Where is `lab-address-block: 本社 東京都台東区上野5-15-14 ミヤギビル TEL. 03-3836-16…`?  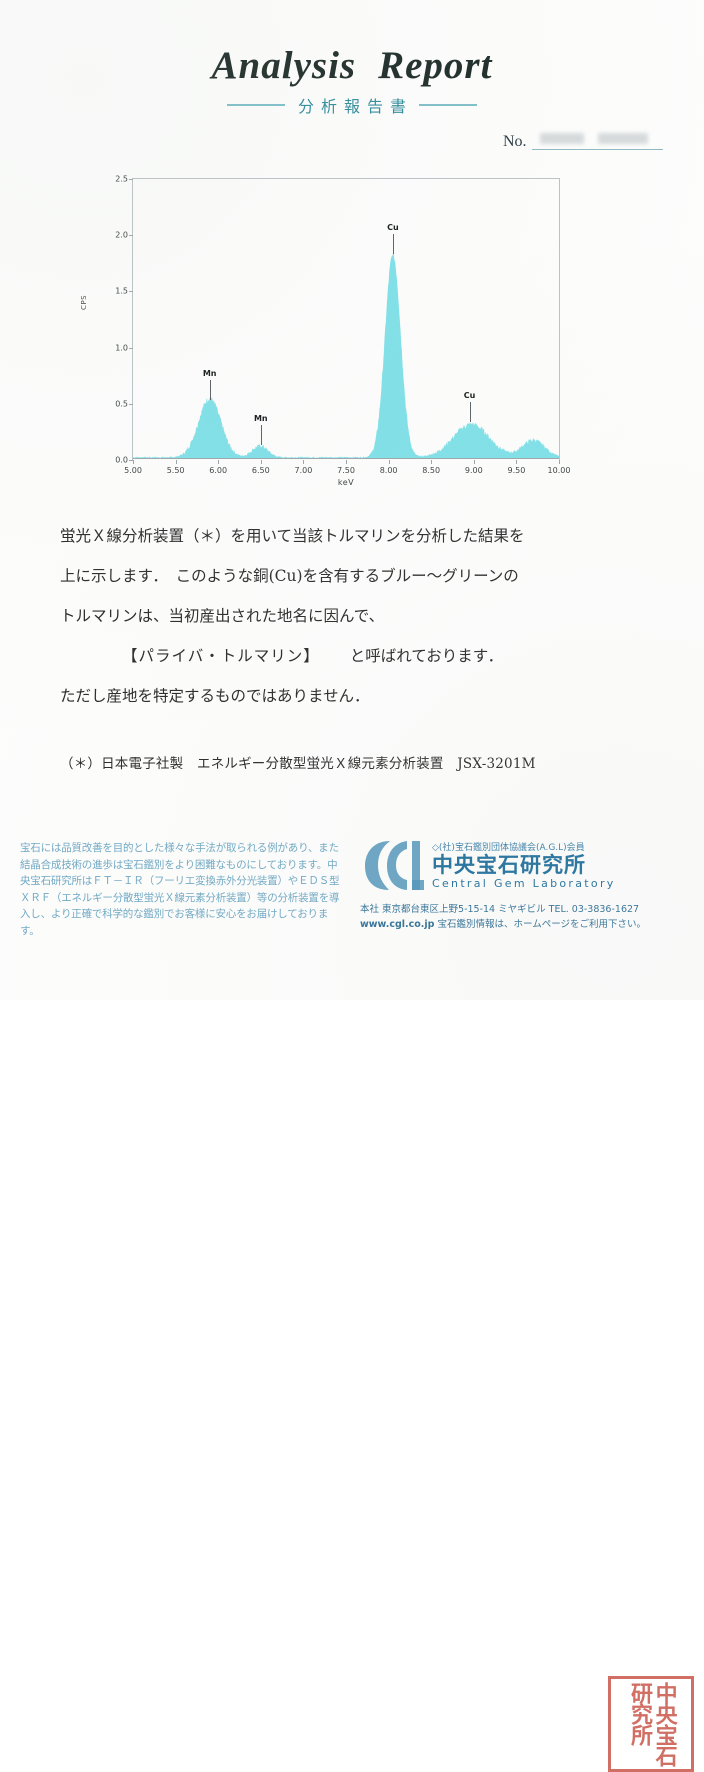 lab-address-block: 本社 東京都台東区上野5-15-14 ミヤギビル TEL. 03-3836-16… is located at coordinates (525, 917).